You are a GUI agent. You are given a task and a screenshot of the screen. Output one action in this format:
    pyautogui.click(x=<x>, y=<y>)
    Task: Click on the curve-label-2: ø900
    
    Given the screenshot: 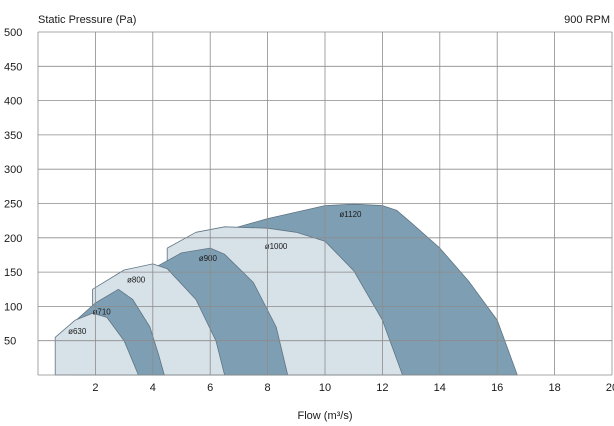 What is the action you would take?
    pyautogui.click(x=208, y=258)
    